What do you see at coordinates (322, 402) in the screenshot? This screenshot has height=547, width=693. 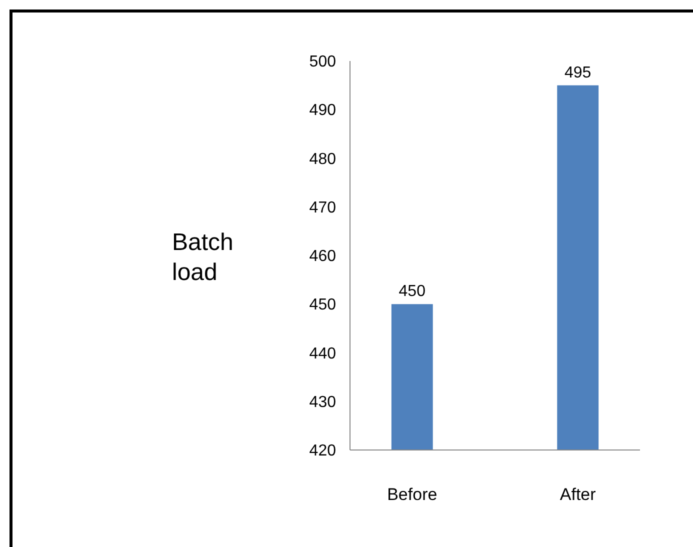 I see `y-tick-label: 430` at bounding box center [322, 402].